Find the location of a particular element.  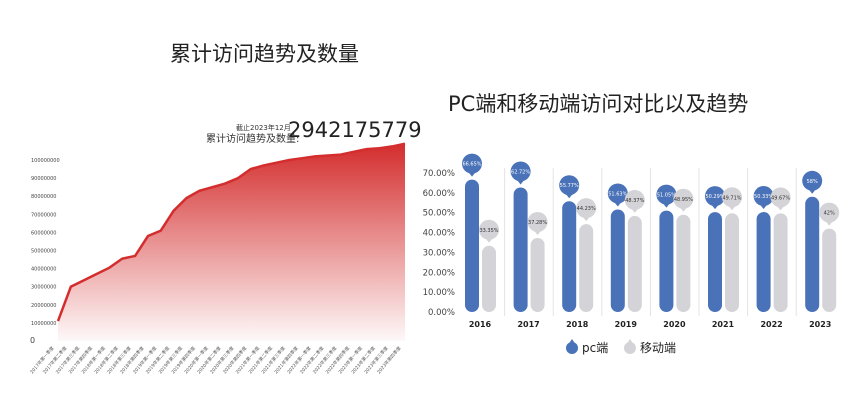

x-tick-label: 2020 is located at coordinates (674, 324).